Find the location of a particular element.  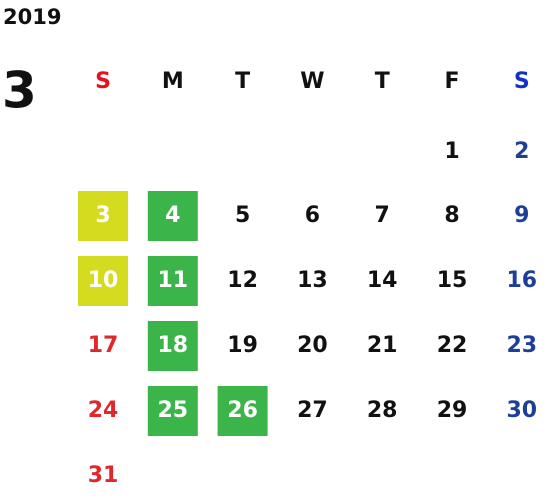

weekday-label: M is located at coordinates (173, 81).